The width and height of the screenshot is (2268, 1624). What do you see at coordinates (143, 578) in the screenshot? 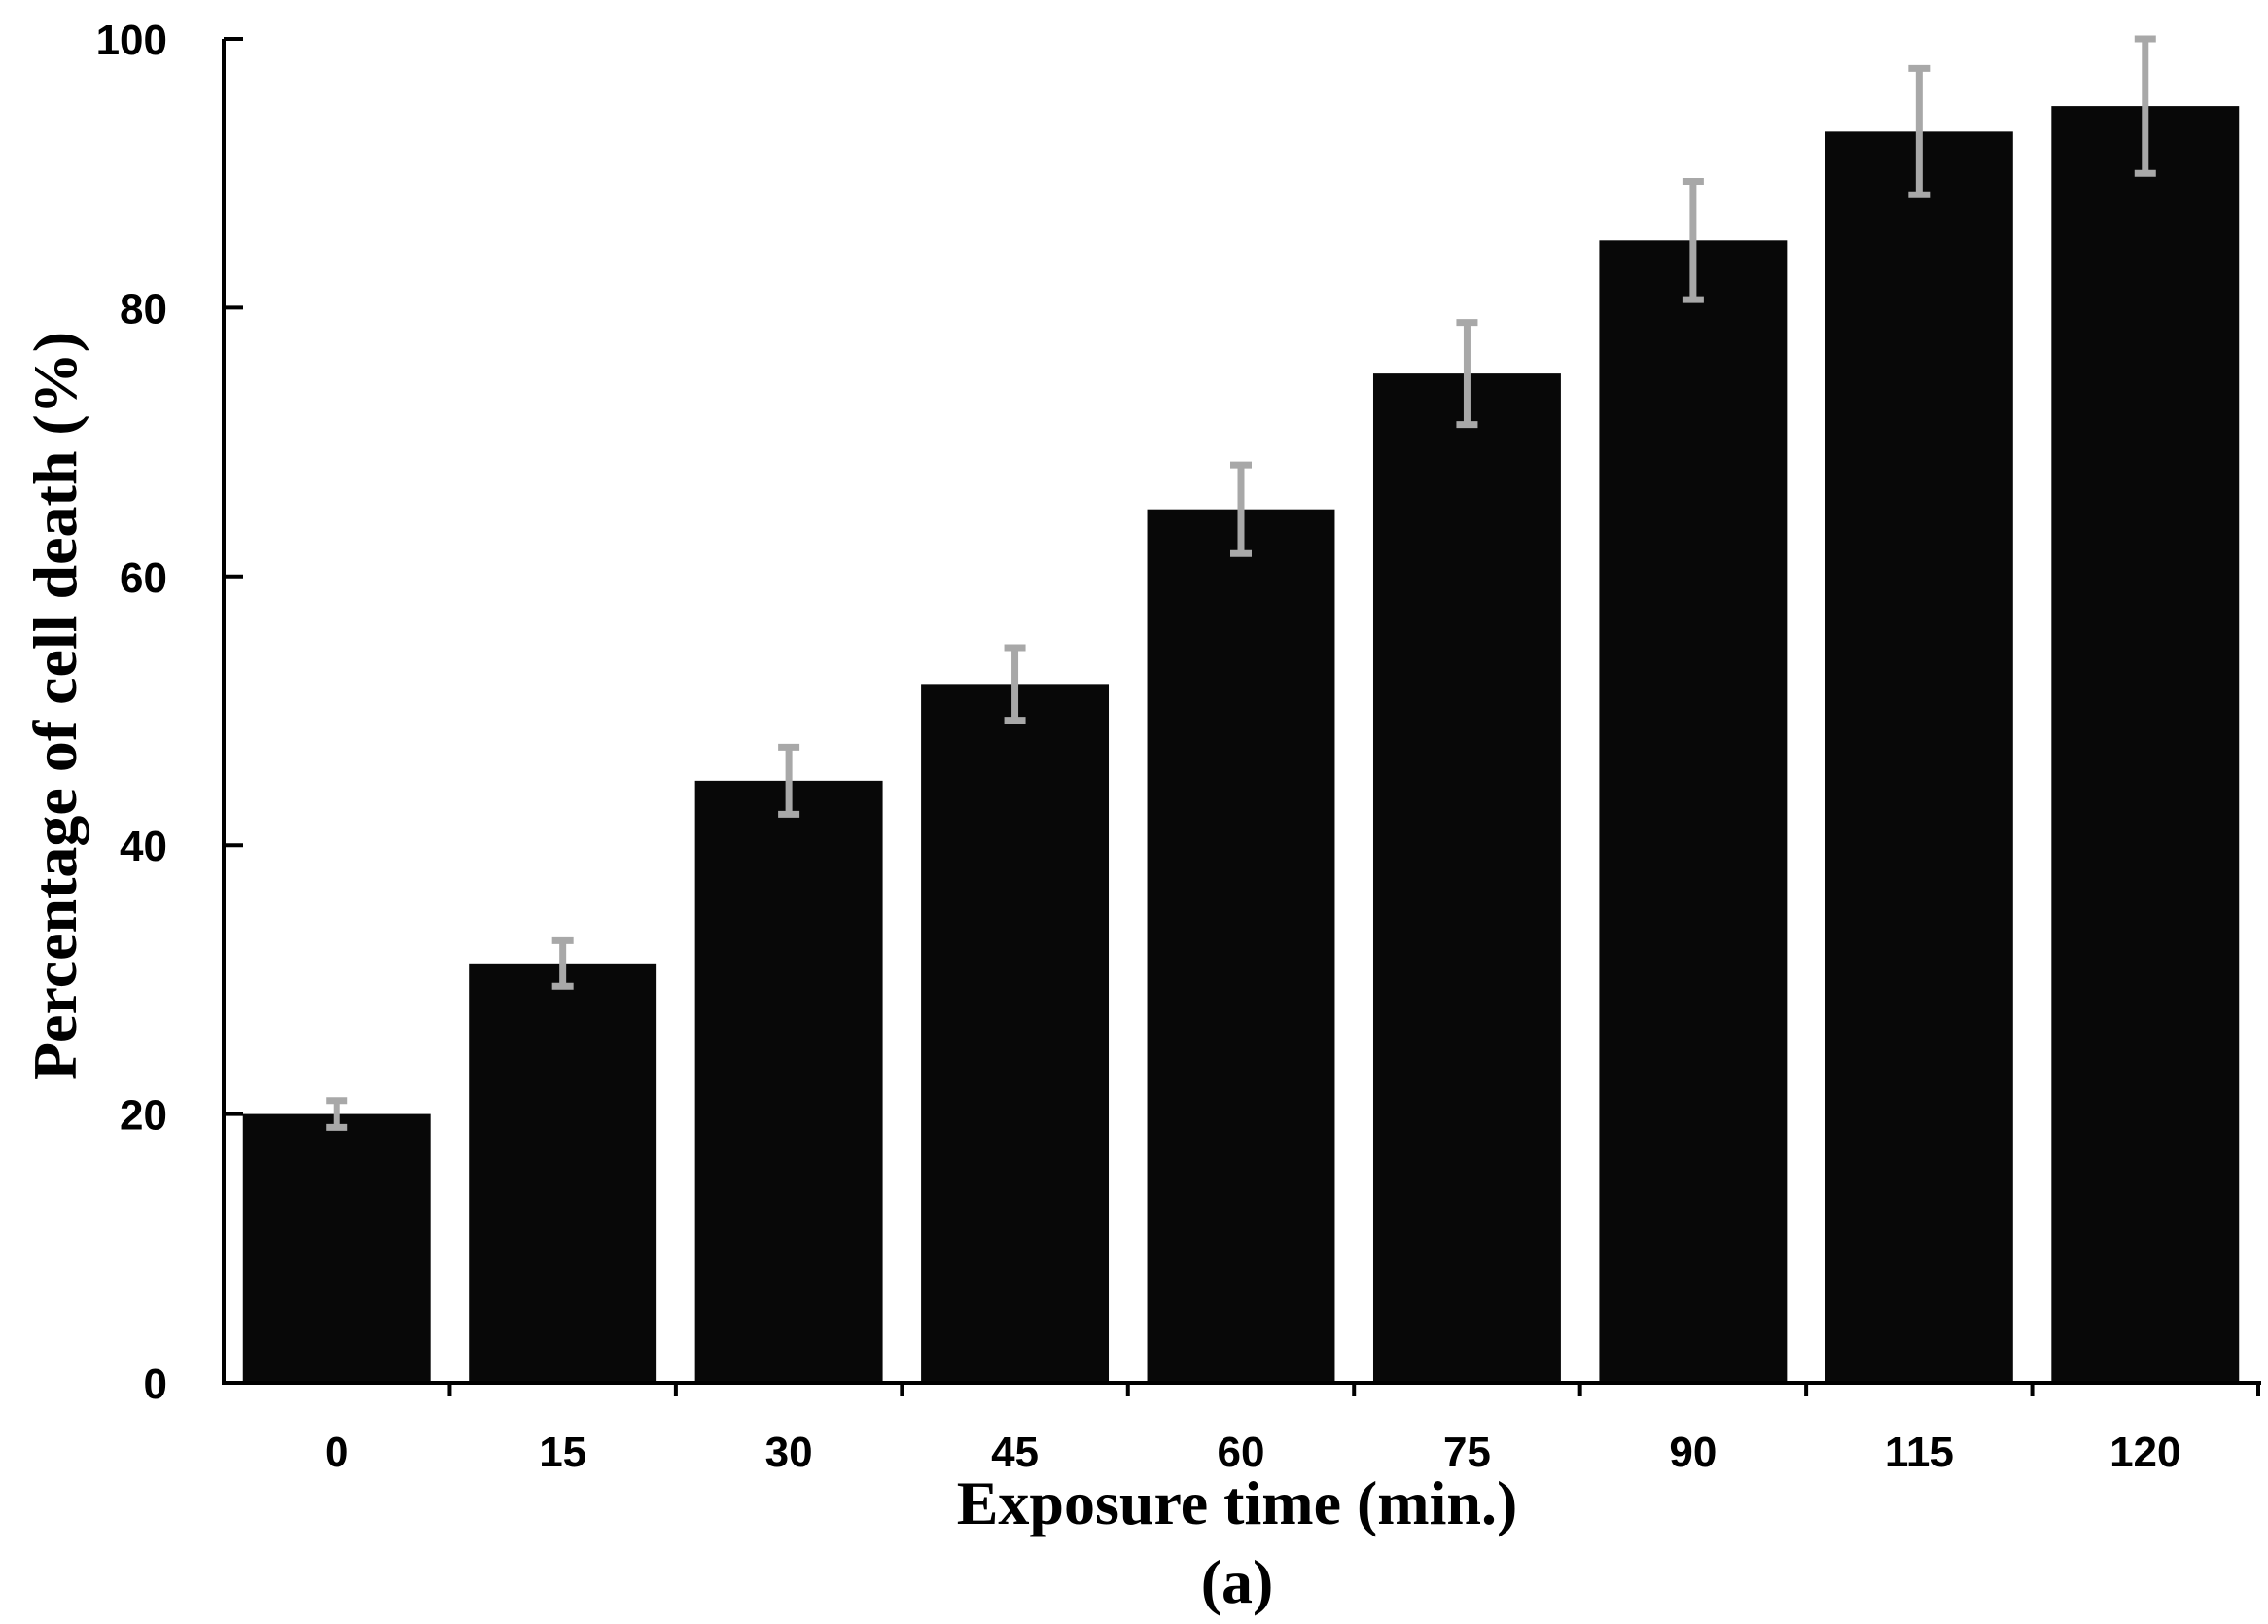
I see `y-tick-label: 60` at bounding box center [143, 578].